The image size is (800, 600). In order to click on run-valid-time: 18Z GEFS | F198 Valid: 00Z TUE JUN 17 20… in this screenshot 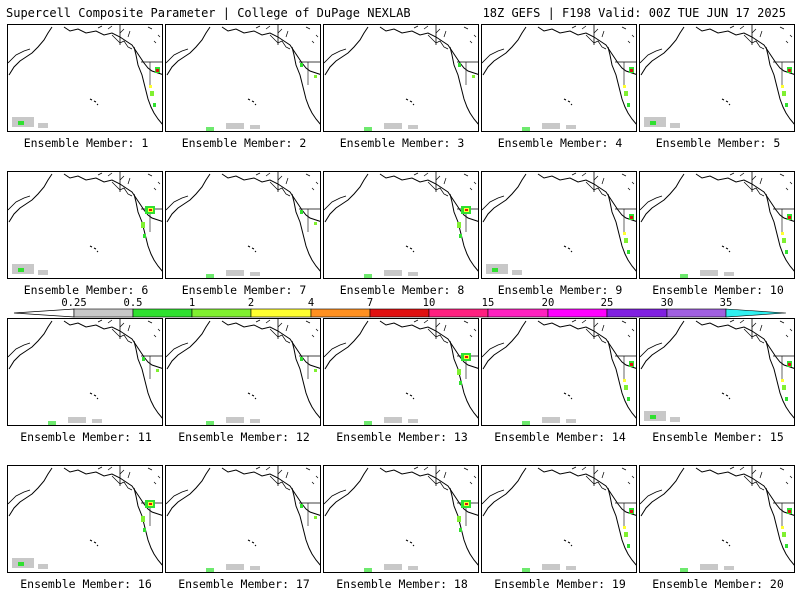, I will do `click(634, 13)`.